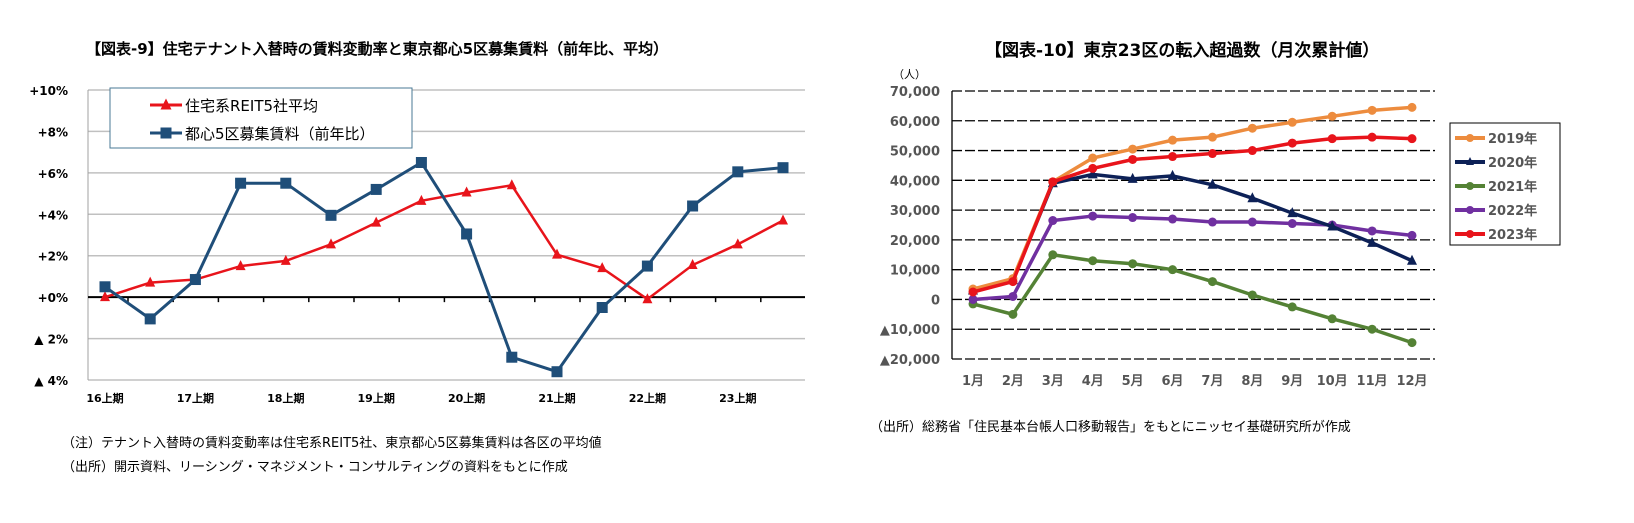 This screenshot has width=1634, height=523. I want to click on x-tick-label: 9月, so click(1292, 381).